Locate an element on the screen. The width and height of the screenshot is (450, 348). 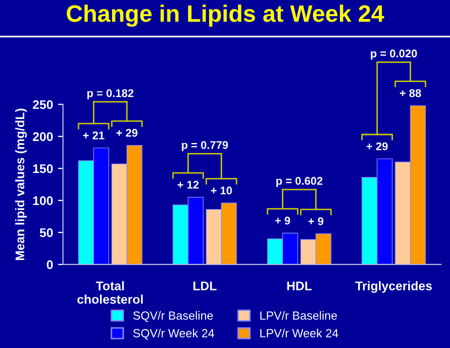
y-tick-label: 100 is located at coordinates (43, 201).